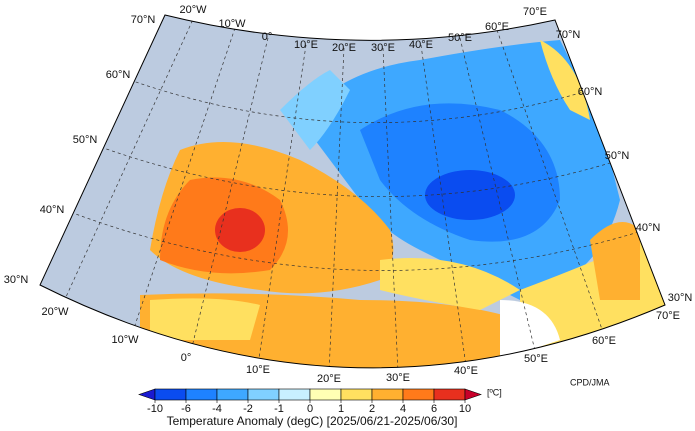  I want to click on colorbar-tick-label: 0, so click(310, 409).